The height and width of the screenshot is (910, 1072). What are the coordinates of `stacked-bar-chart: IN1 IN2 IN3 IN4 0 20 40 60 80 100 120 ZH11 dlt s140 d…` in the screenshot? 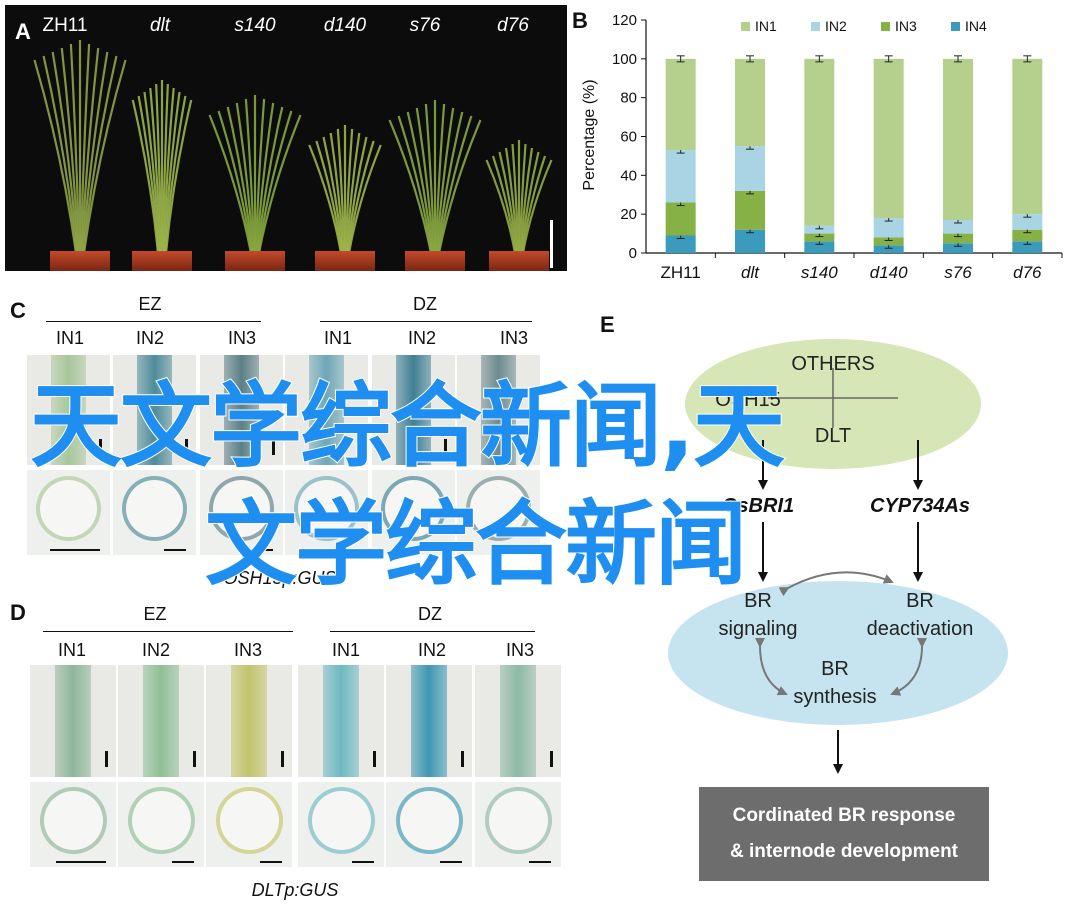 It's located at (822, 147).